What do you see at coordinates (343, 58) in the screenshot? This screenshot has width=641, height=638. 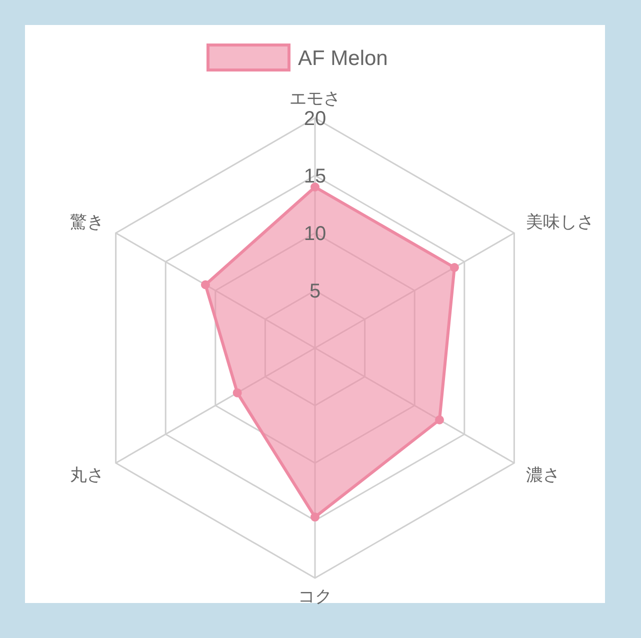 I see `legend-label: AF Melon` at bounding box center [343, 58].